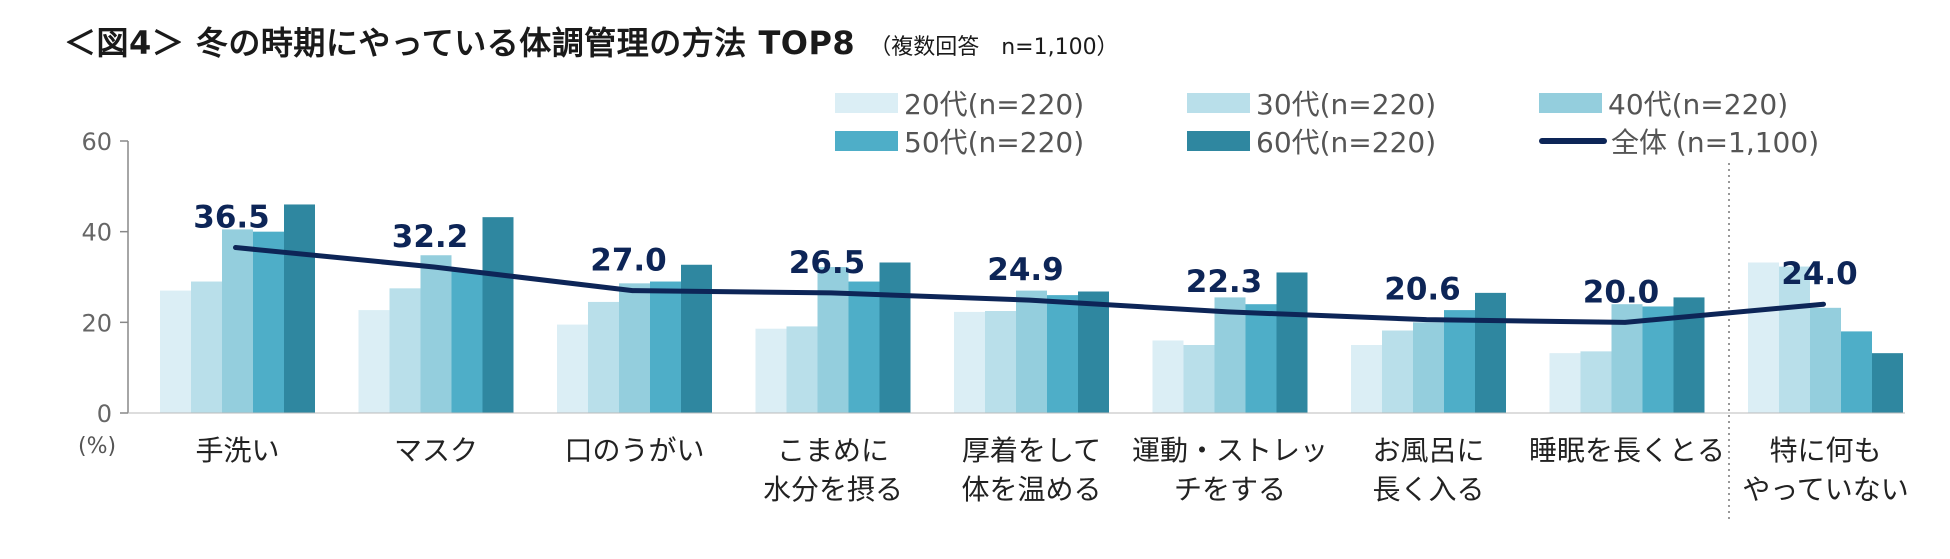 The height and width of the screenshot is (559, 1950). Describe the element at coordinates (1224, 282) in the screenshot. I see `overall-value-label-5: 22.3` at that location.